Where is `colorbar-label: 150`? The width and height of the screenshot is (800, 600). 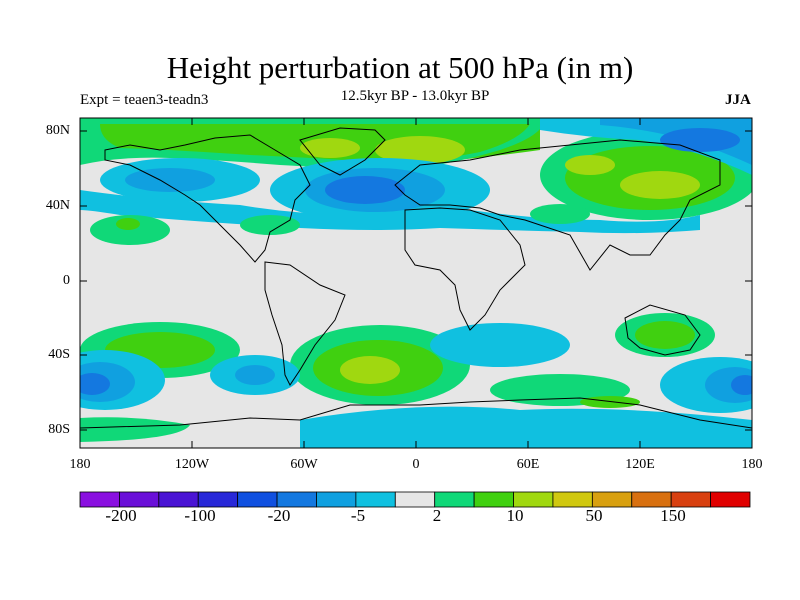
colorbar-label: 150 is located at coordinates (673, 515).